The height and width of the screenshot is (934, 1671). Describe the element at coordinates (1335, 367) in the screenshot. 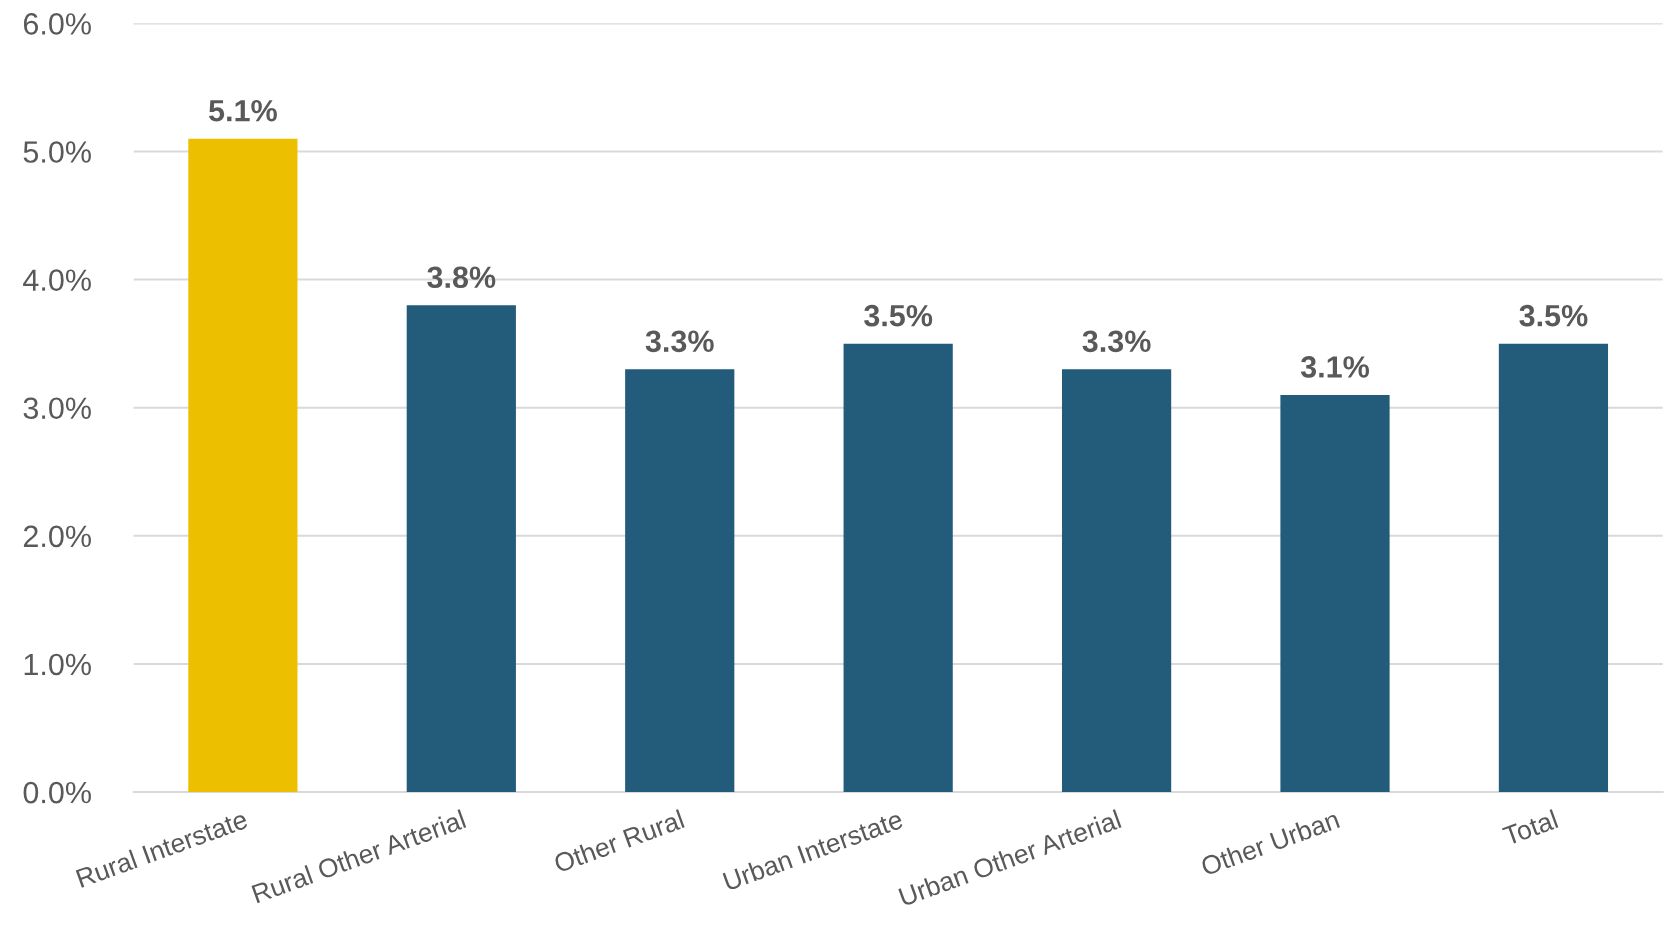

I see `data-label: 3.1%` at that location.